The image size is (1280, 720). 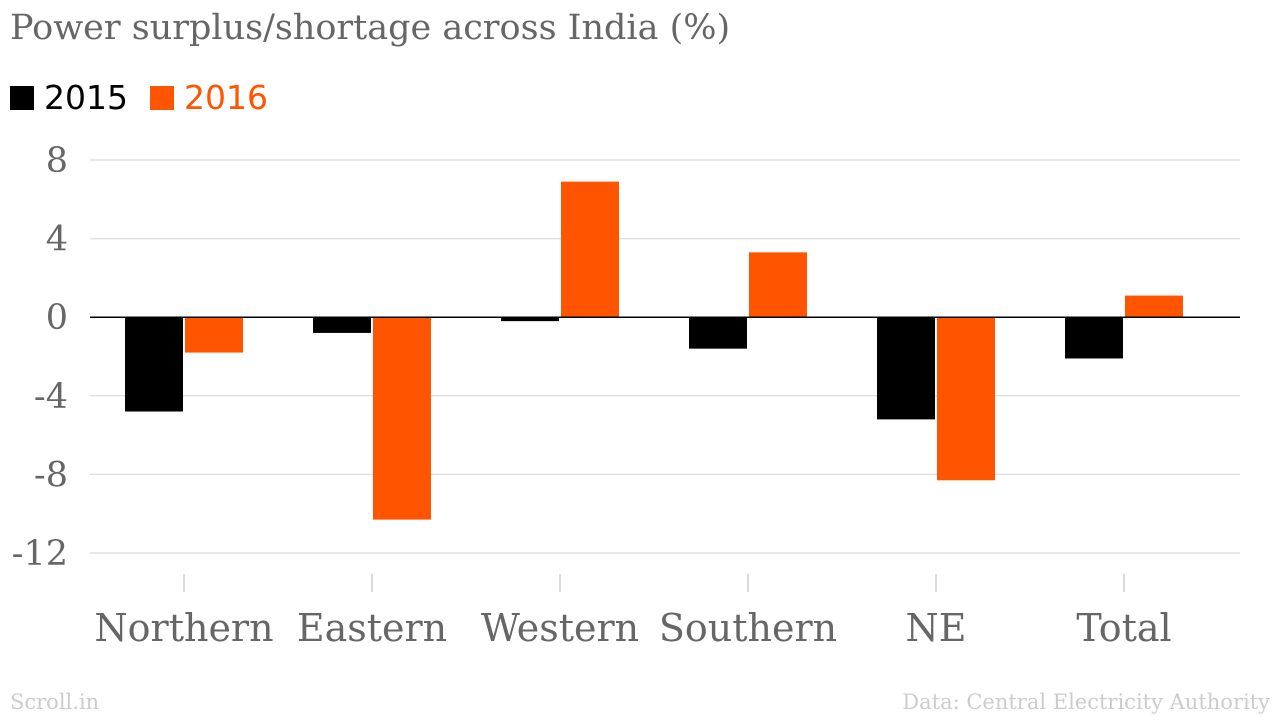 I want to click on y-tick-label: -12, so click(x=40, y=554).